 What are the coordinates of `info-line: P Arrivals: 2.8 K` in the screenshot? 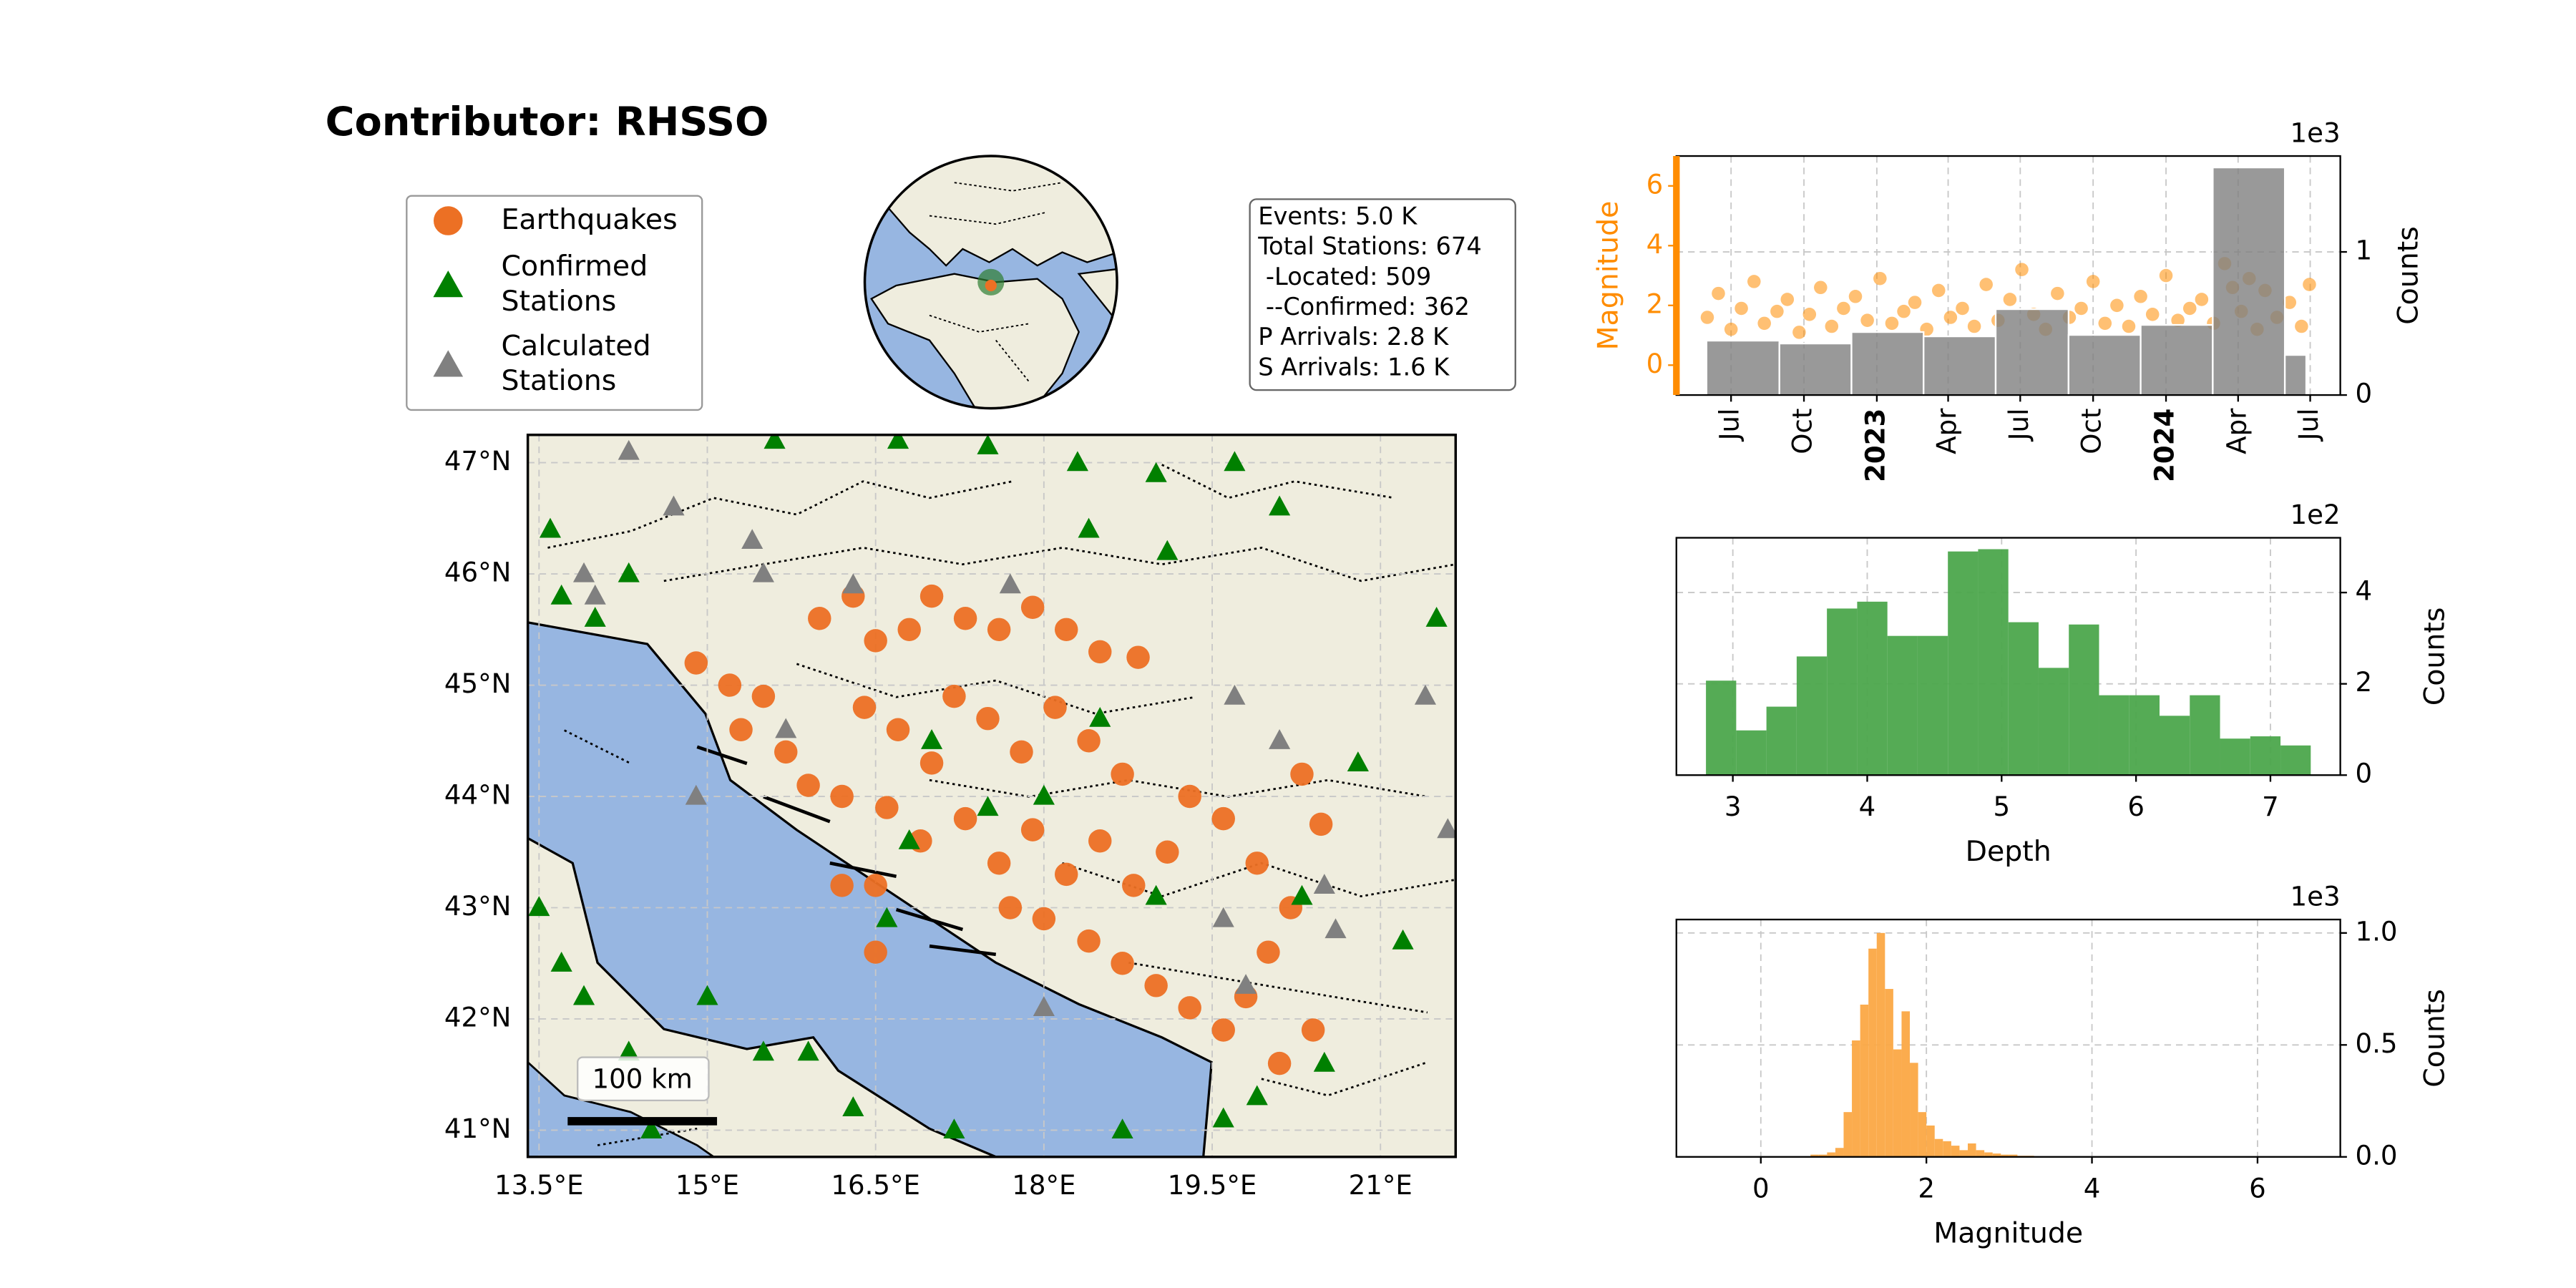 It's located at (1353, 337).